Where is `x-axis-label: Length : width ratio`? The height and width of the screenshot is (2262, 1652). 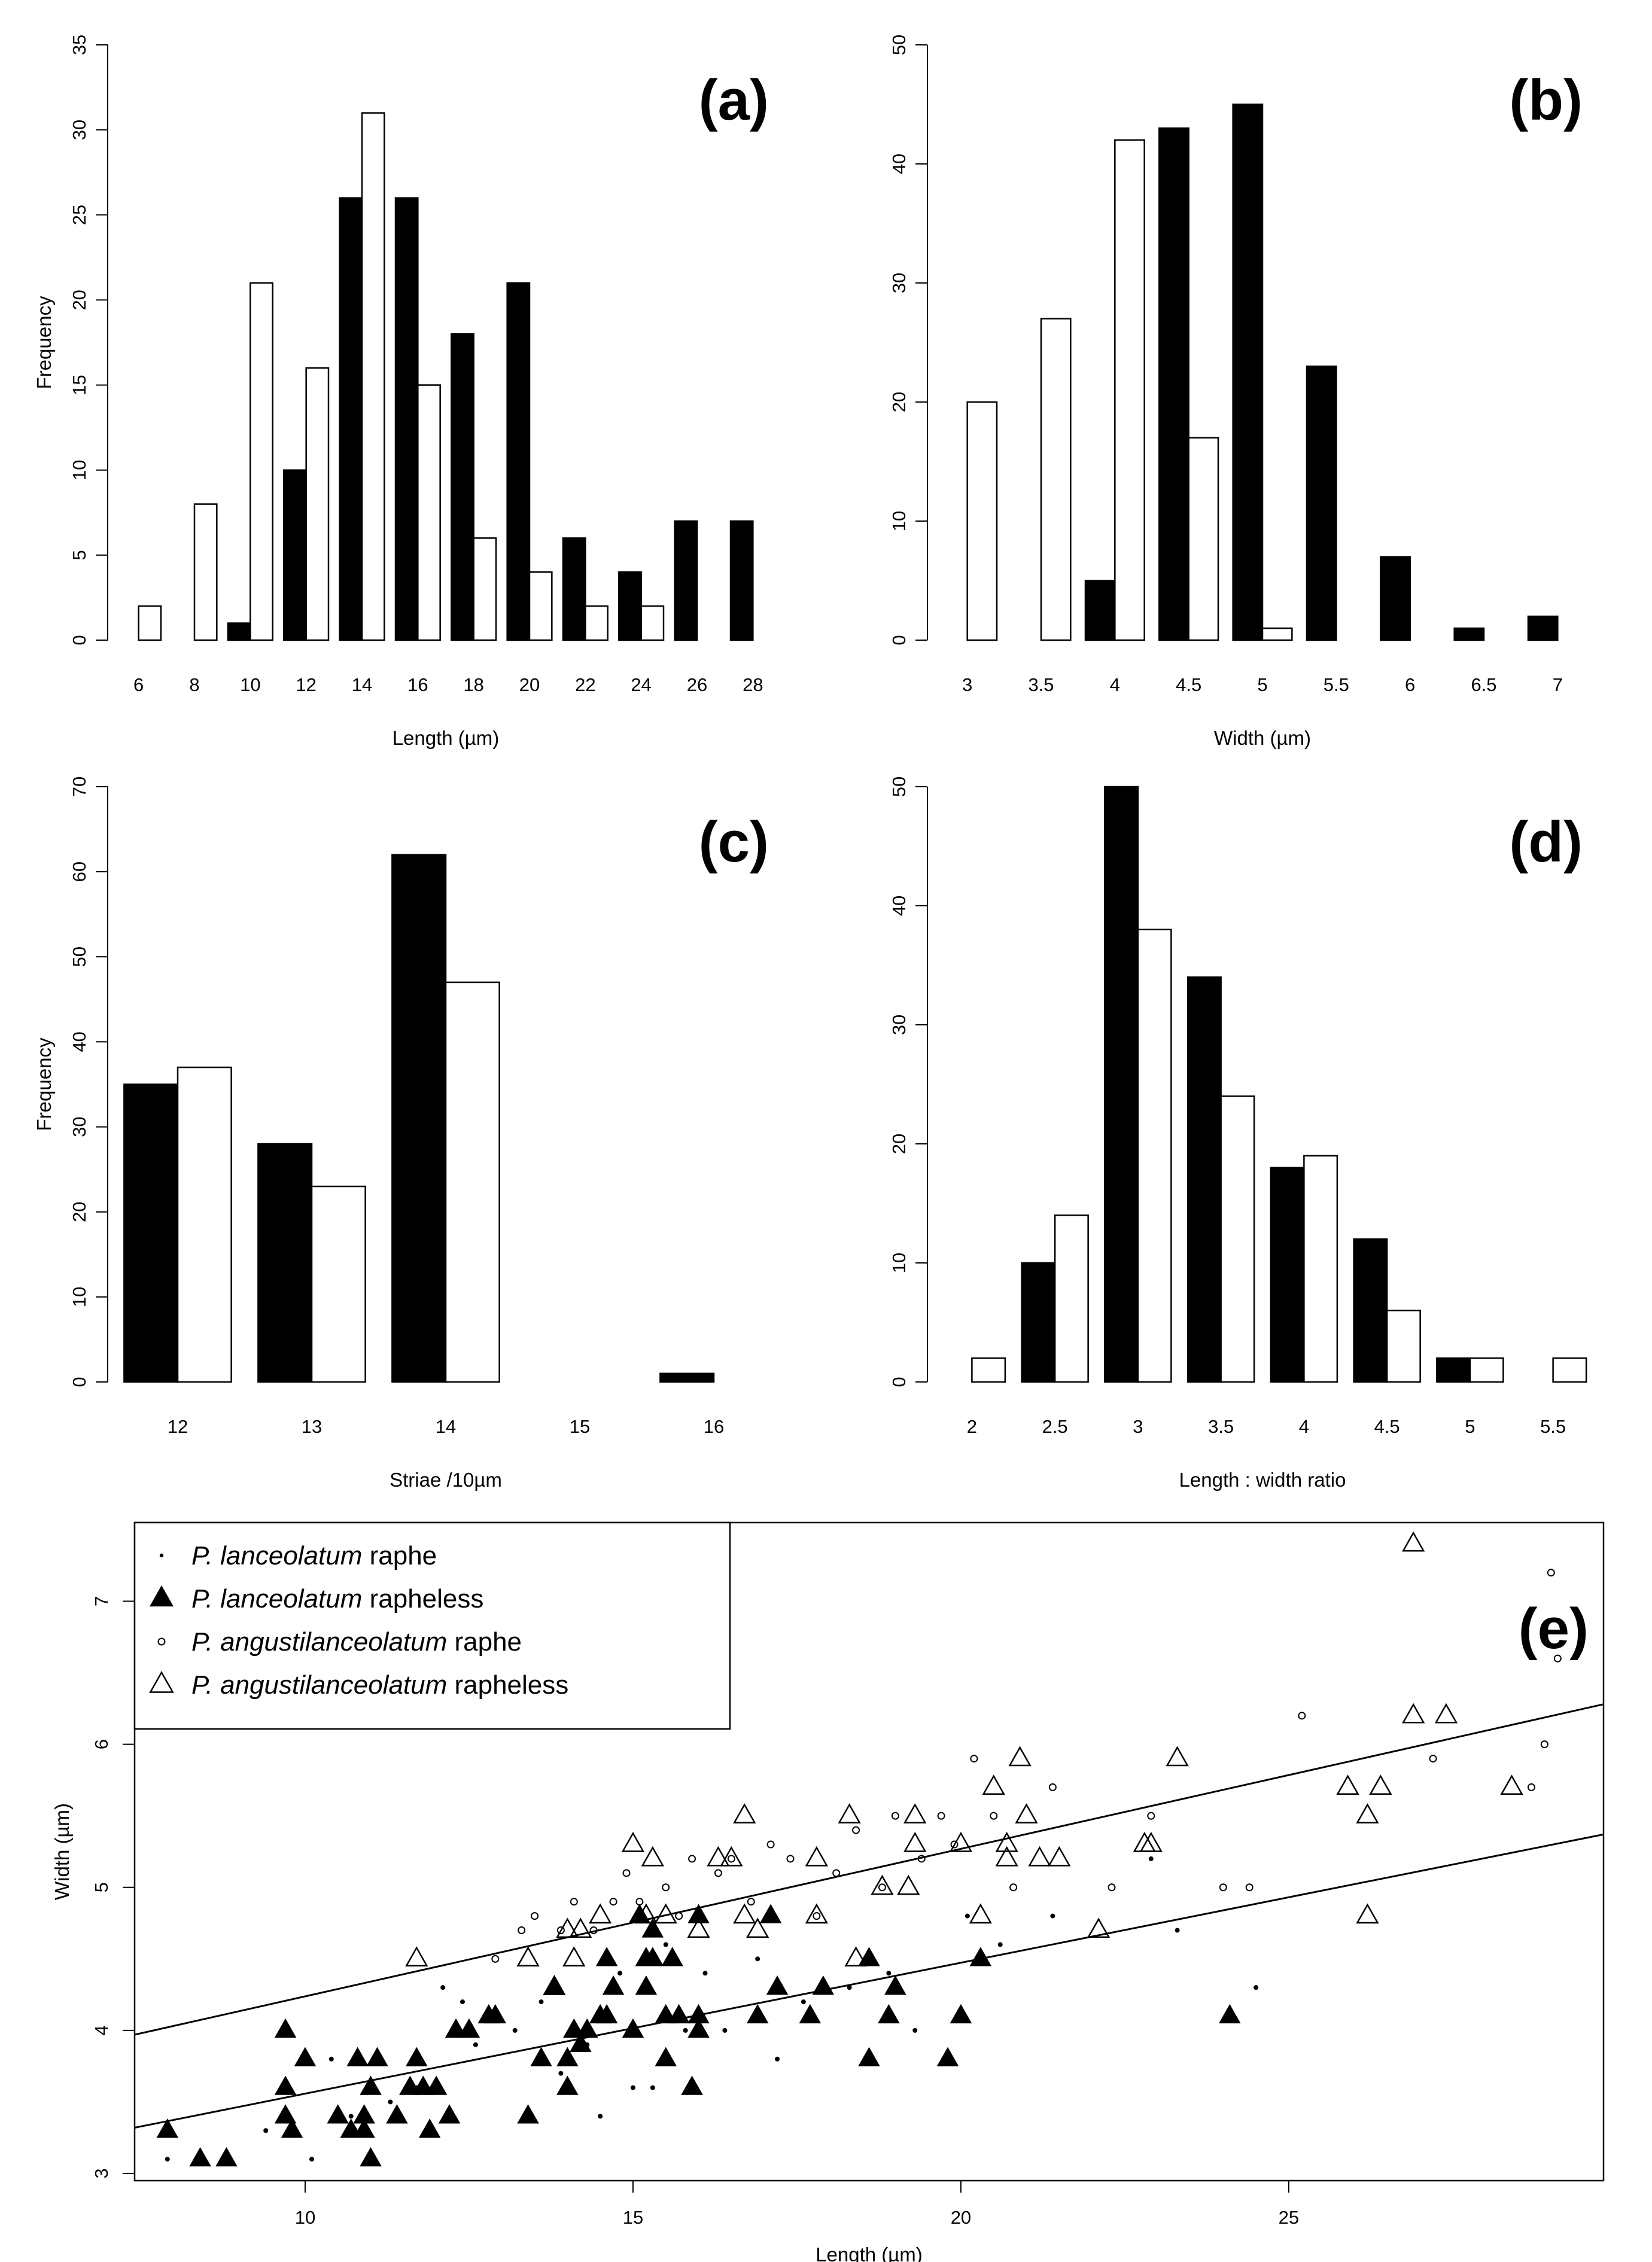 x-axis-label: Length : width ratio is located at coordinates (1262, 1480).